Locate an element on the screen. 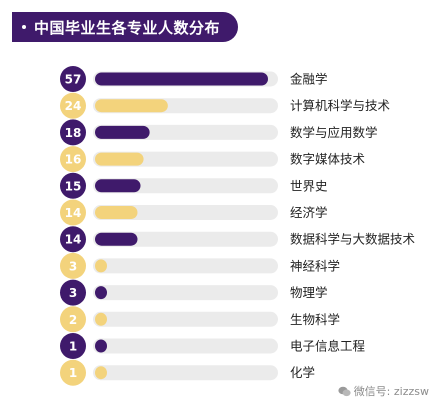 This screenshot has width=435, height=407. bar-row: 1 电子信息工程 is located at coordinates (213, 346).